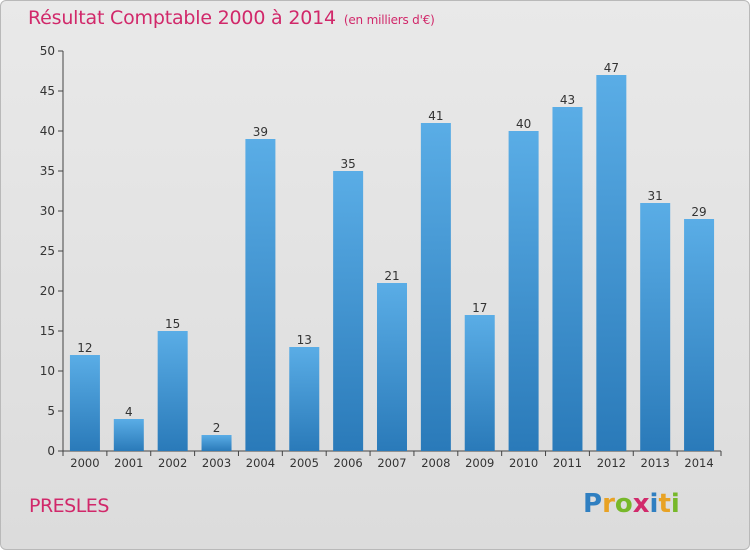 The height and width of the screenshot is (550, 750). What do you see at coordinates (51, 411) in the screenshot?
I see `y-tick-label: 5` at bounding box center [51, 411].